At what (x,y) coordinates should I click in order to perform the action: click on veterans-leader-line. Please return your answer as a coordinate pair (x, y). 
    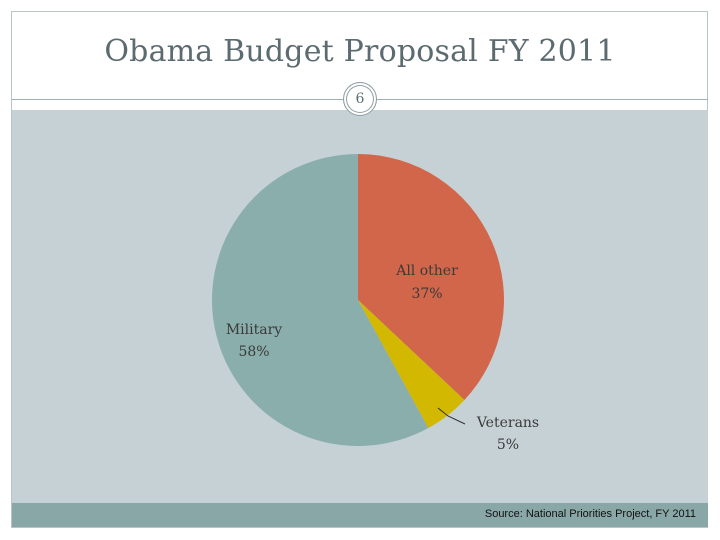
    Looking at the image, I should click on (451, 416).